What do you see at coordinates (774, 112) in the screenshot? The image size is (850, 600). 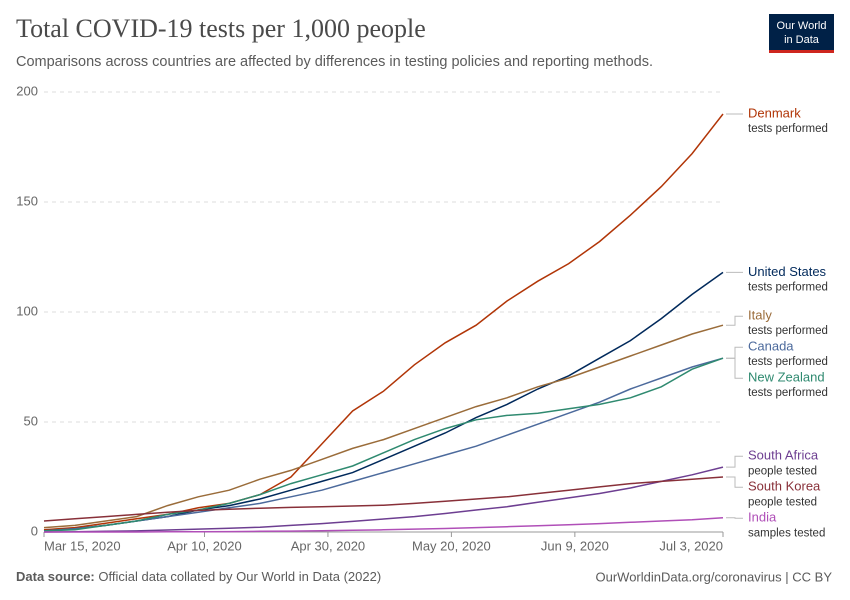 I see `legend-label: Denmark` at bounding box center [774, 112].